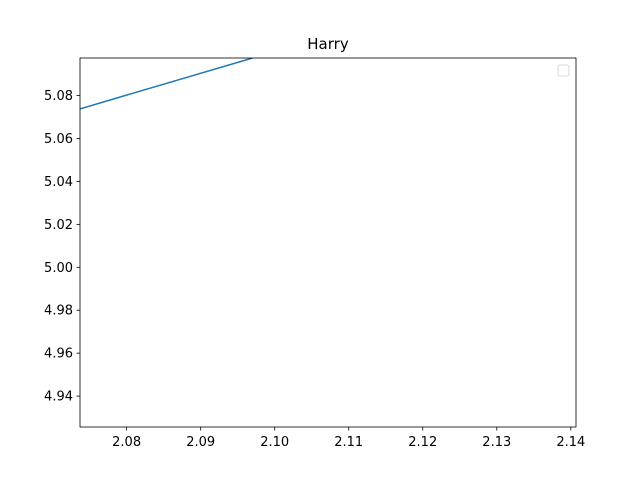  I want to click on y-tick-label: 4.94, so click(58, 397).